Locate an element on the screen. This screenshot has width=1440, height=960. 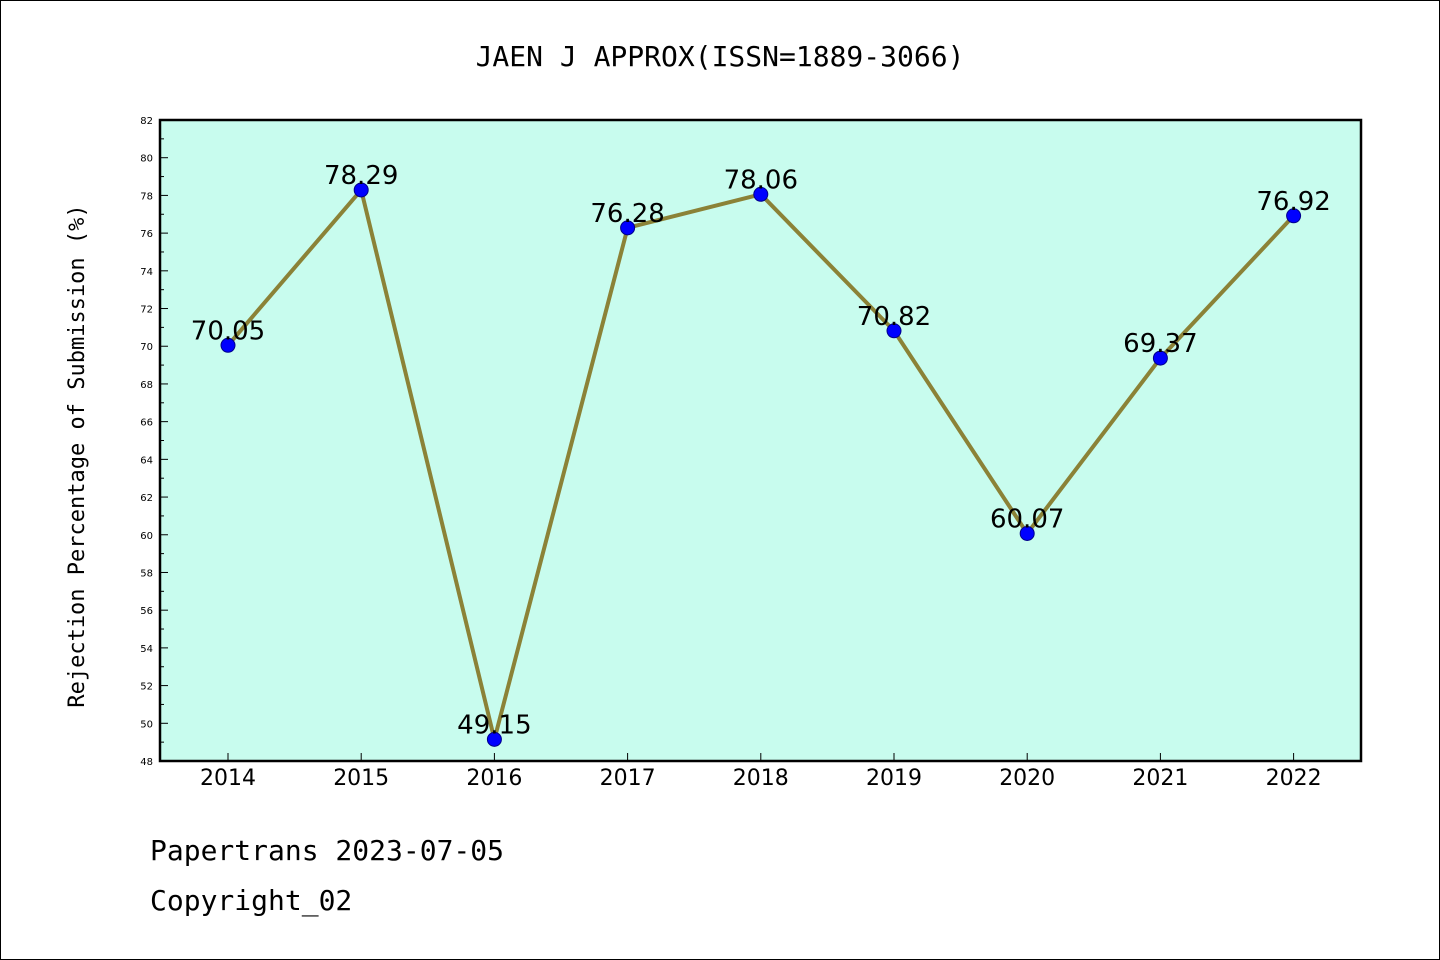
y-tick-label: 48 is located at coordinates (146, 762).